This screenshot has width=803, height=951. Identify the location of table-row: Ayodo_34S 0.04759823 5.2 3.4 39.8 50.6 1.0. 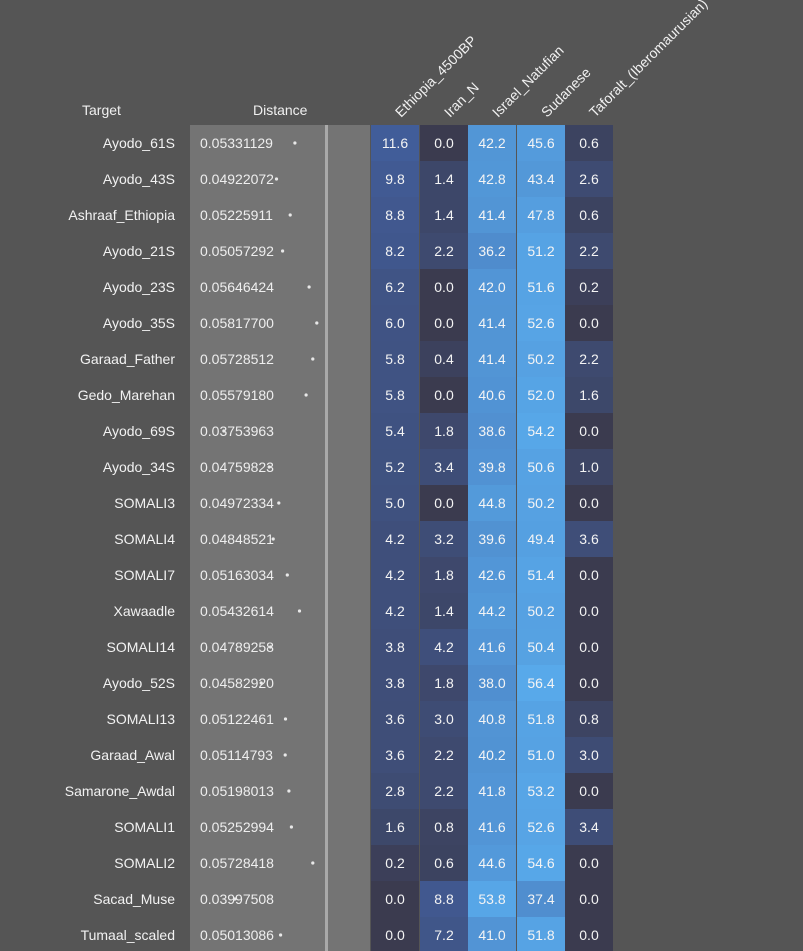
(358, 467).